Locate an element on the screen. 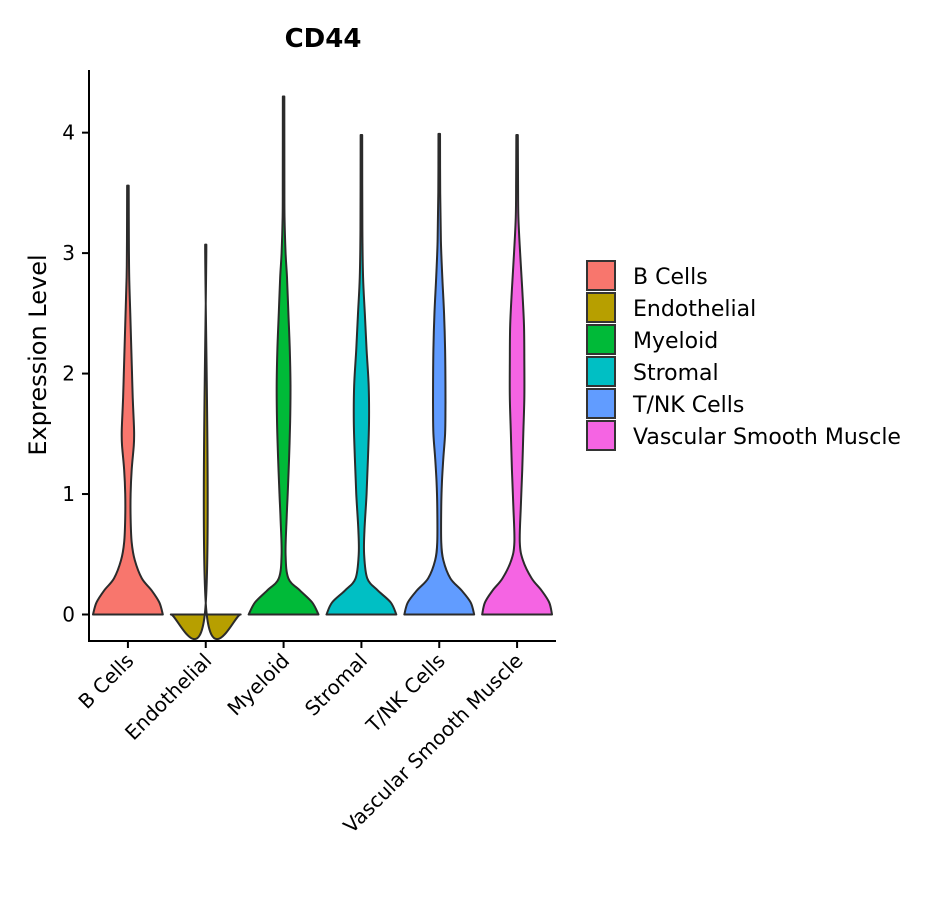  x-tick-label-b-cells: B Cells is located at coordinates (105, 681).